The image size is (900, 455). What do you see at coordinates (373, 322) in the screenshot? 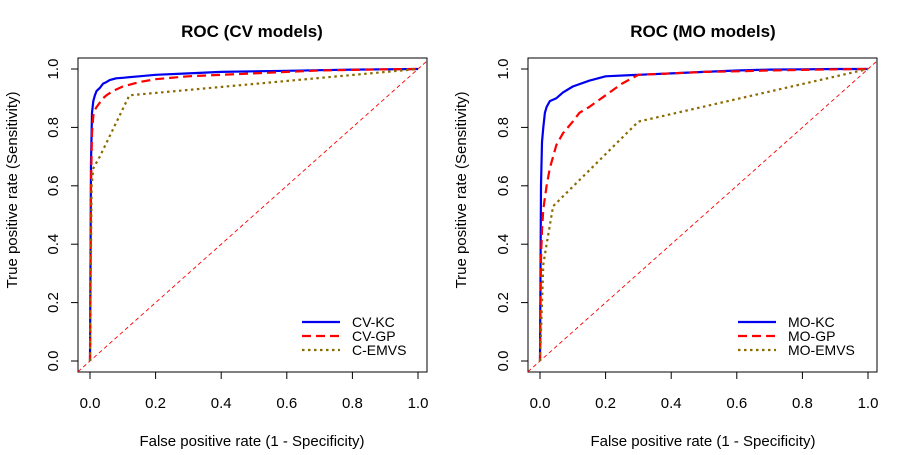
I see `legend-label: CV-KC` at bounding box center [373, 322].